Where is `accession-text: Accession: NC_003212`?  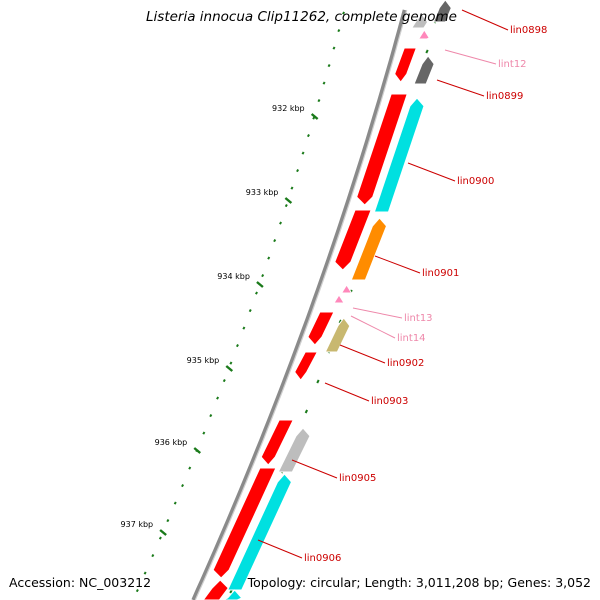
accession-text: Accession: NC_003212 is located at coordinates (80, 582).